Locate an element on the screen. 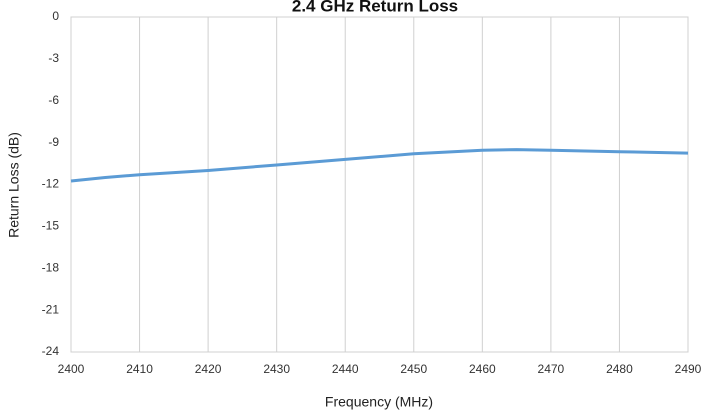 This screenshot has width=705, height=414. x-tick-label: 2400 is located at coordinates (71, 369).